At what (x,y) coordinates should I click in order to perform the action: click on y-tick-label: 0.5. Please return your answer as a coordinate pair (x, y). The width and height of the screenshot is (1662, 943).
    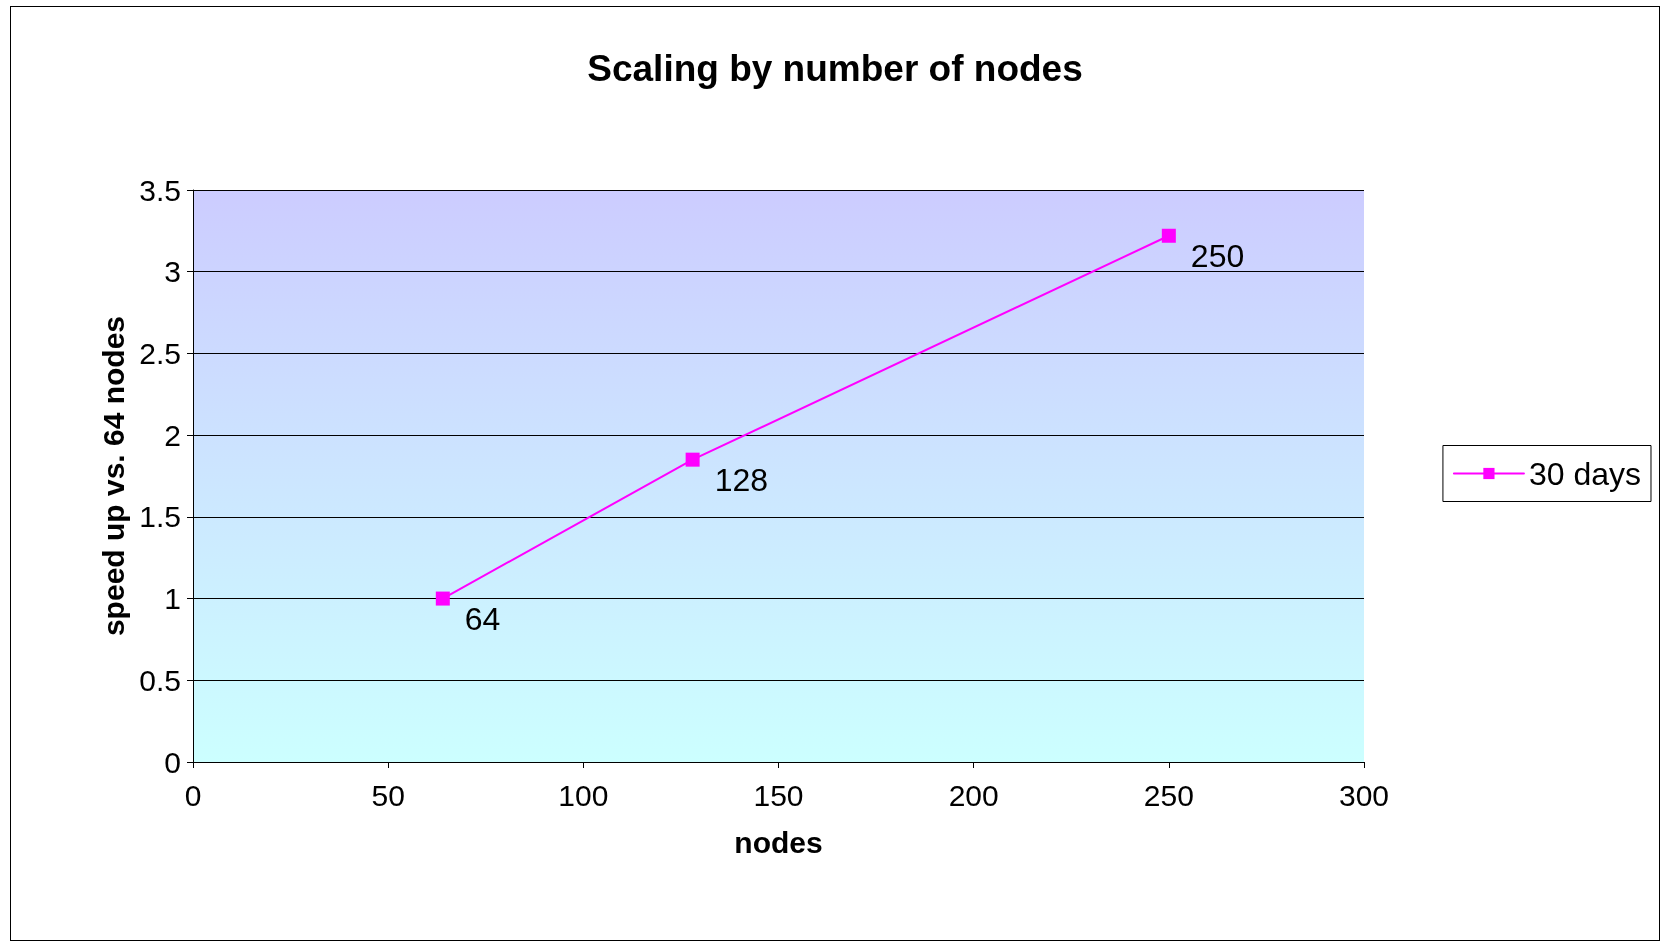
    Looking at the image, I should click on (160, 680).